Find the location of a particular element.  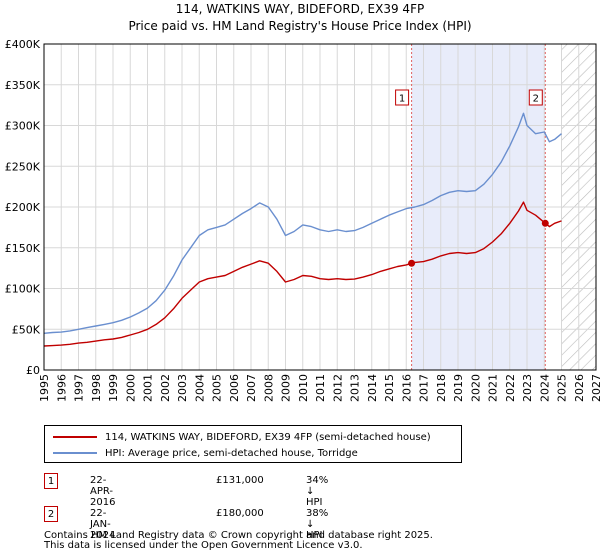

x-tick-label: 2011 is located at coordinates (320, 388).